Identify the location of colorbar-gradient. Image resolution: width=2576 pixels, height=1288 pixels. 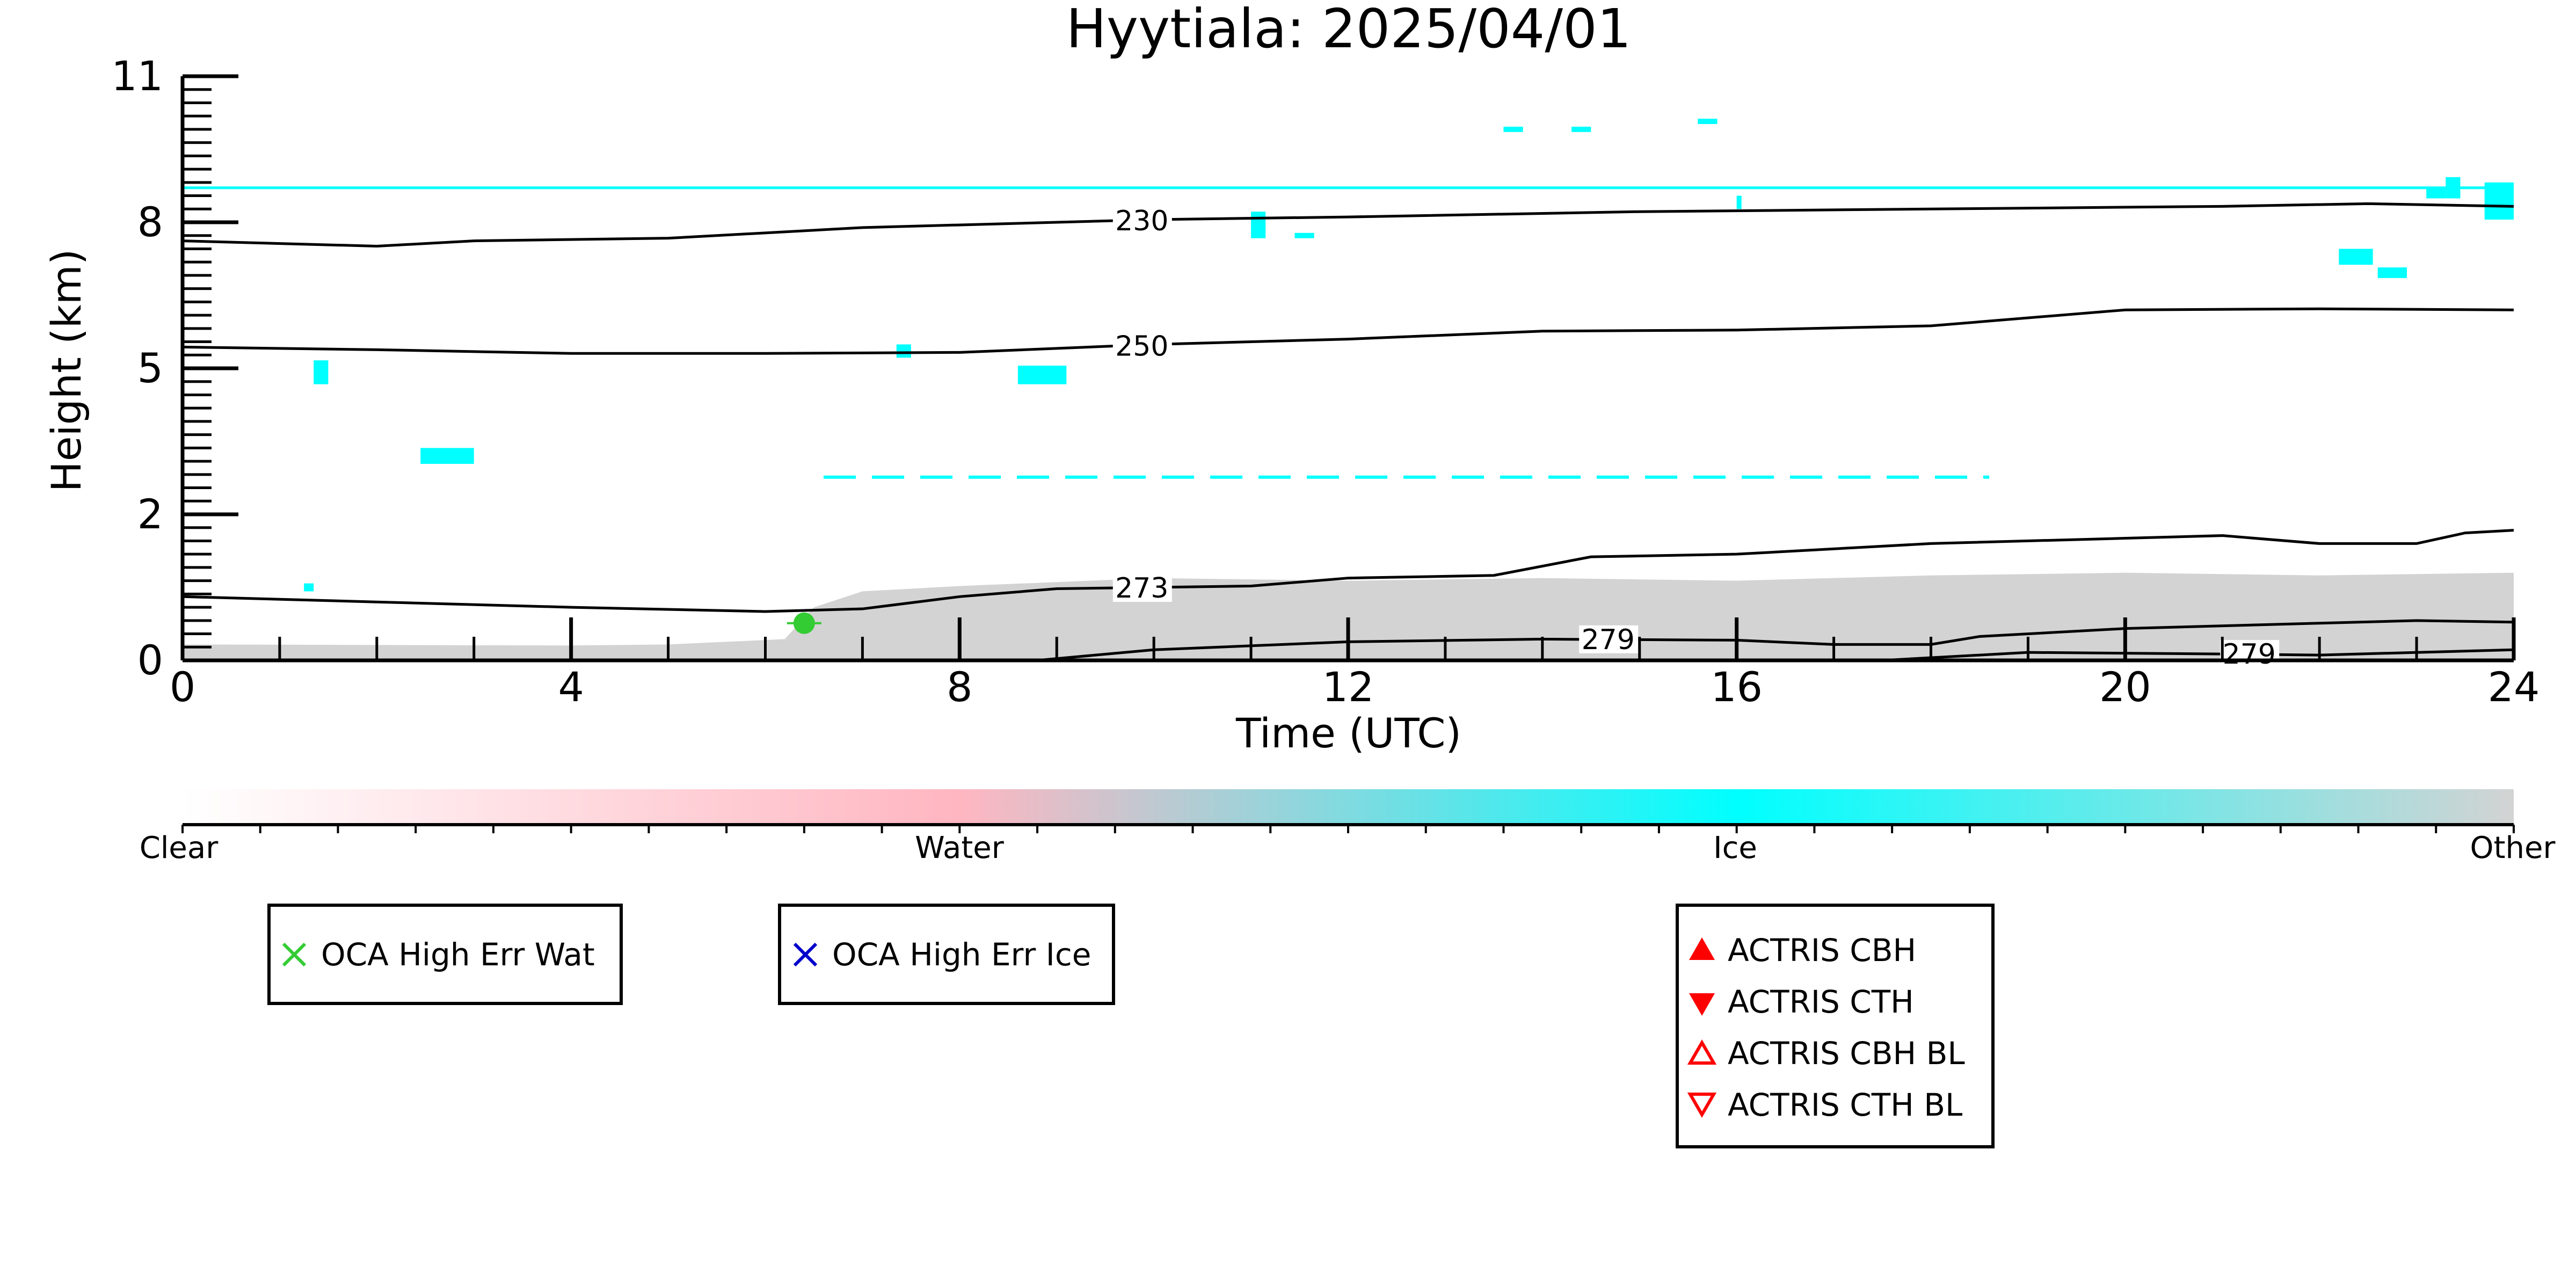
(1348, 806).